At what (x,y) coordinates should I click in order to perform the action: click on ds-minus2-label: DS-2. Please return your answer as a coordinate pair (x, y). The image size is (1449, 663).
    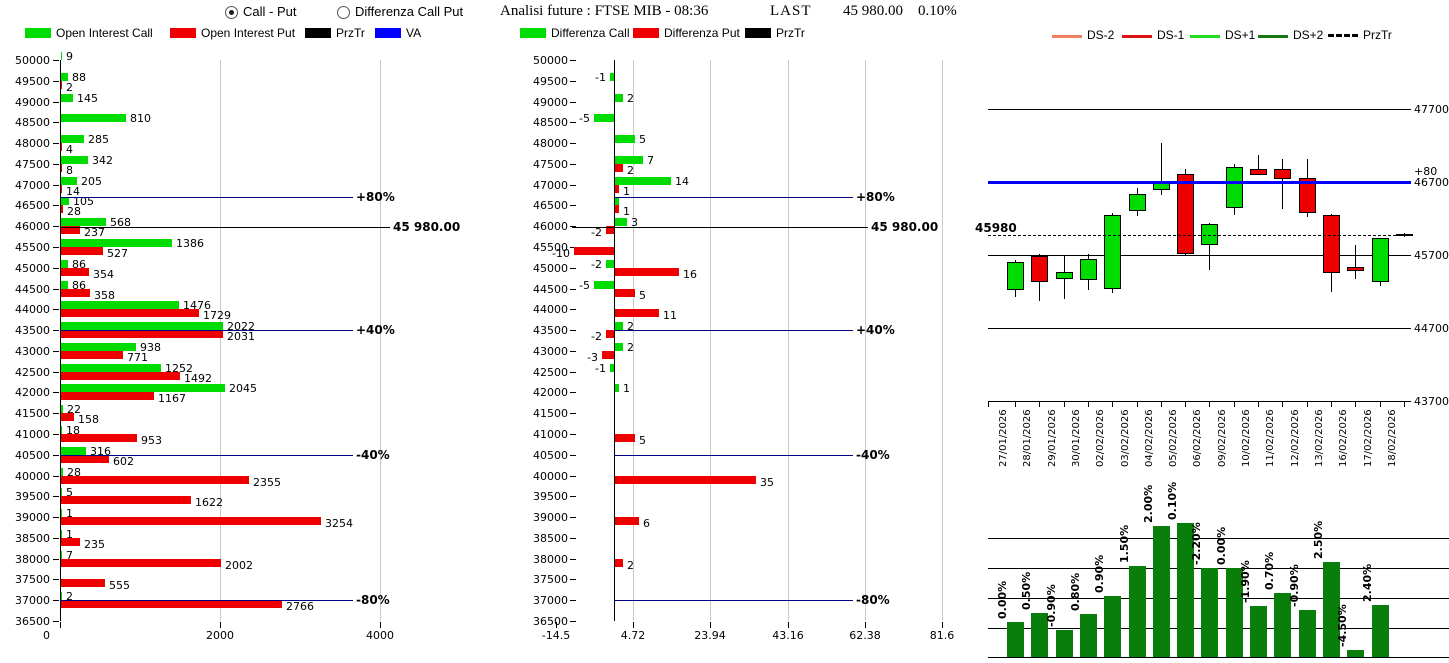
    Looking at the image, I should click on (1101, 35).